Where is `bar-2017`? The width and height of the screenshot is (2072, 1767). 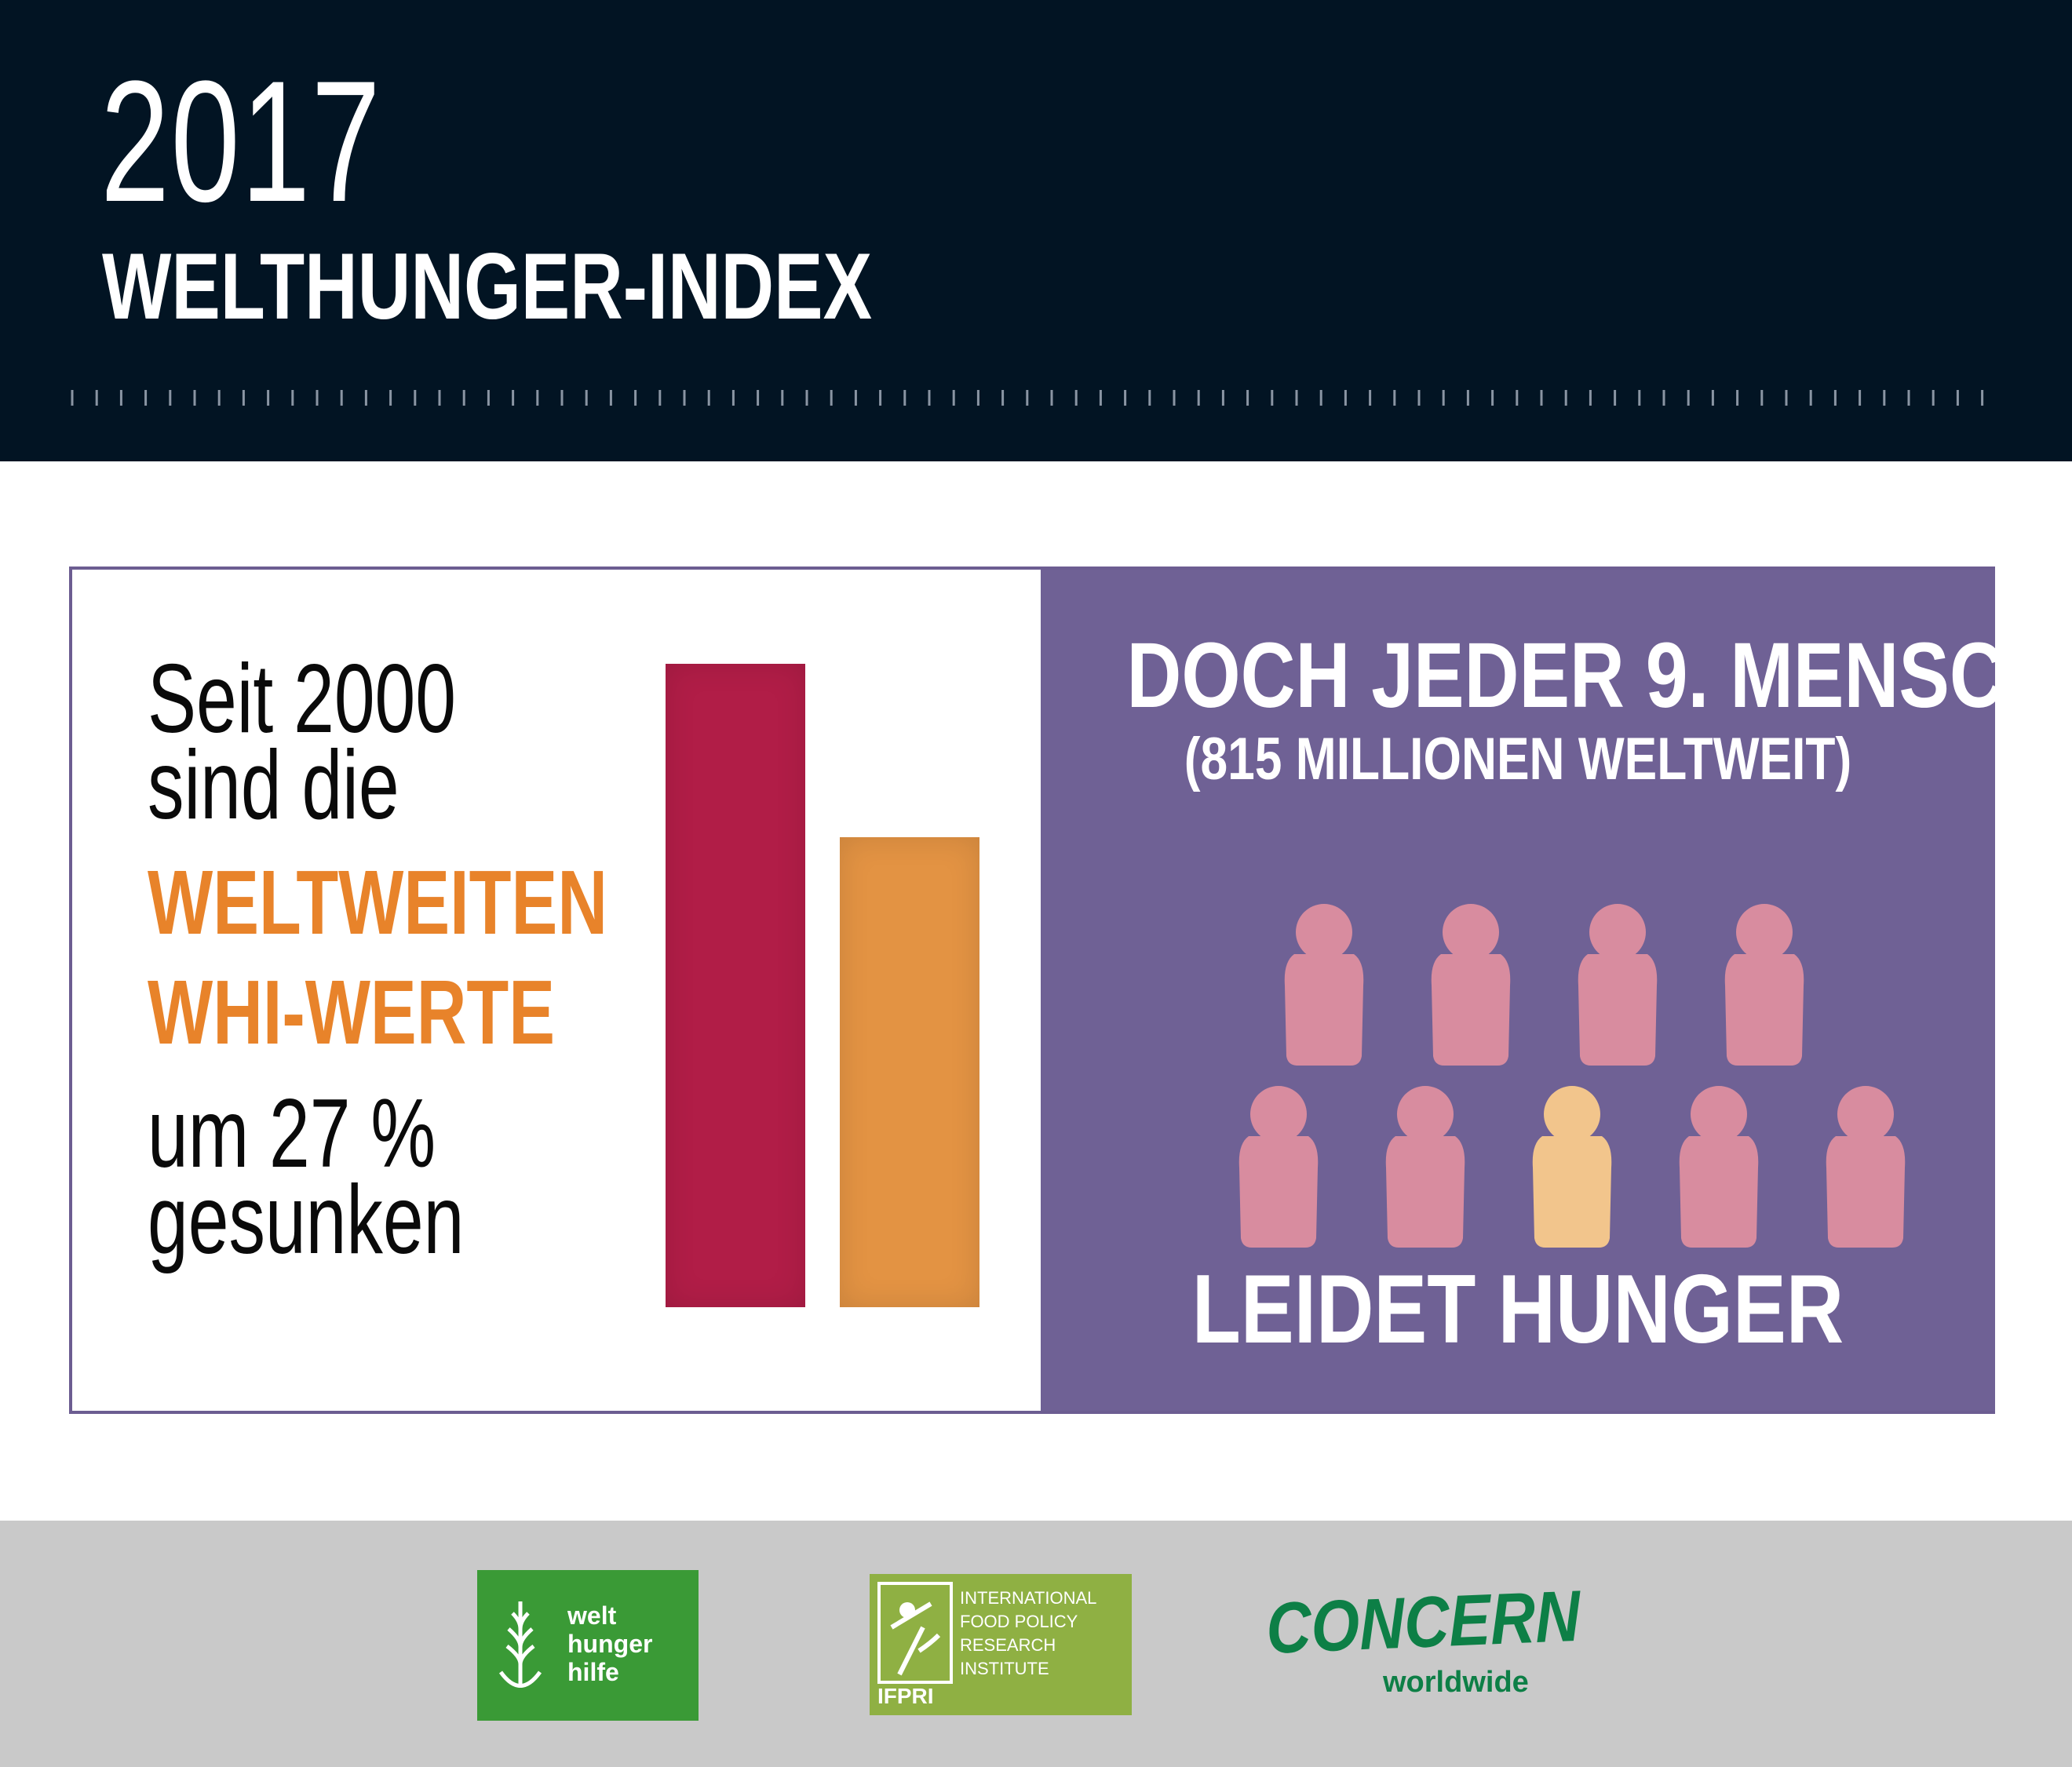
bar-2017 is located at coordinates (909, 1072).